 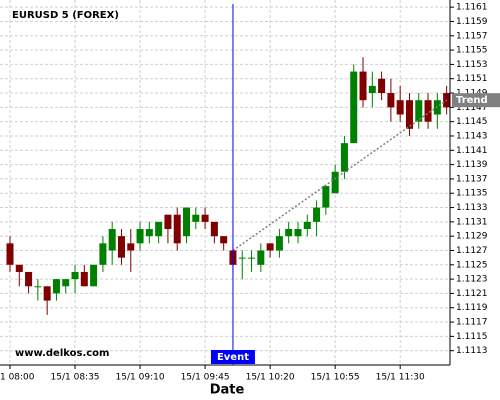 I want to click on trend-label-box, so click(x=476, y=100).